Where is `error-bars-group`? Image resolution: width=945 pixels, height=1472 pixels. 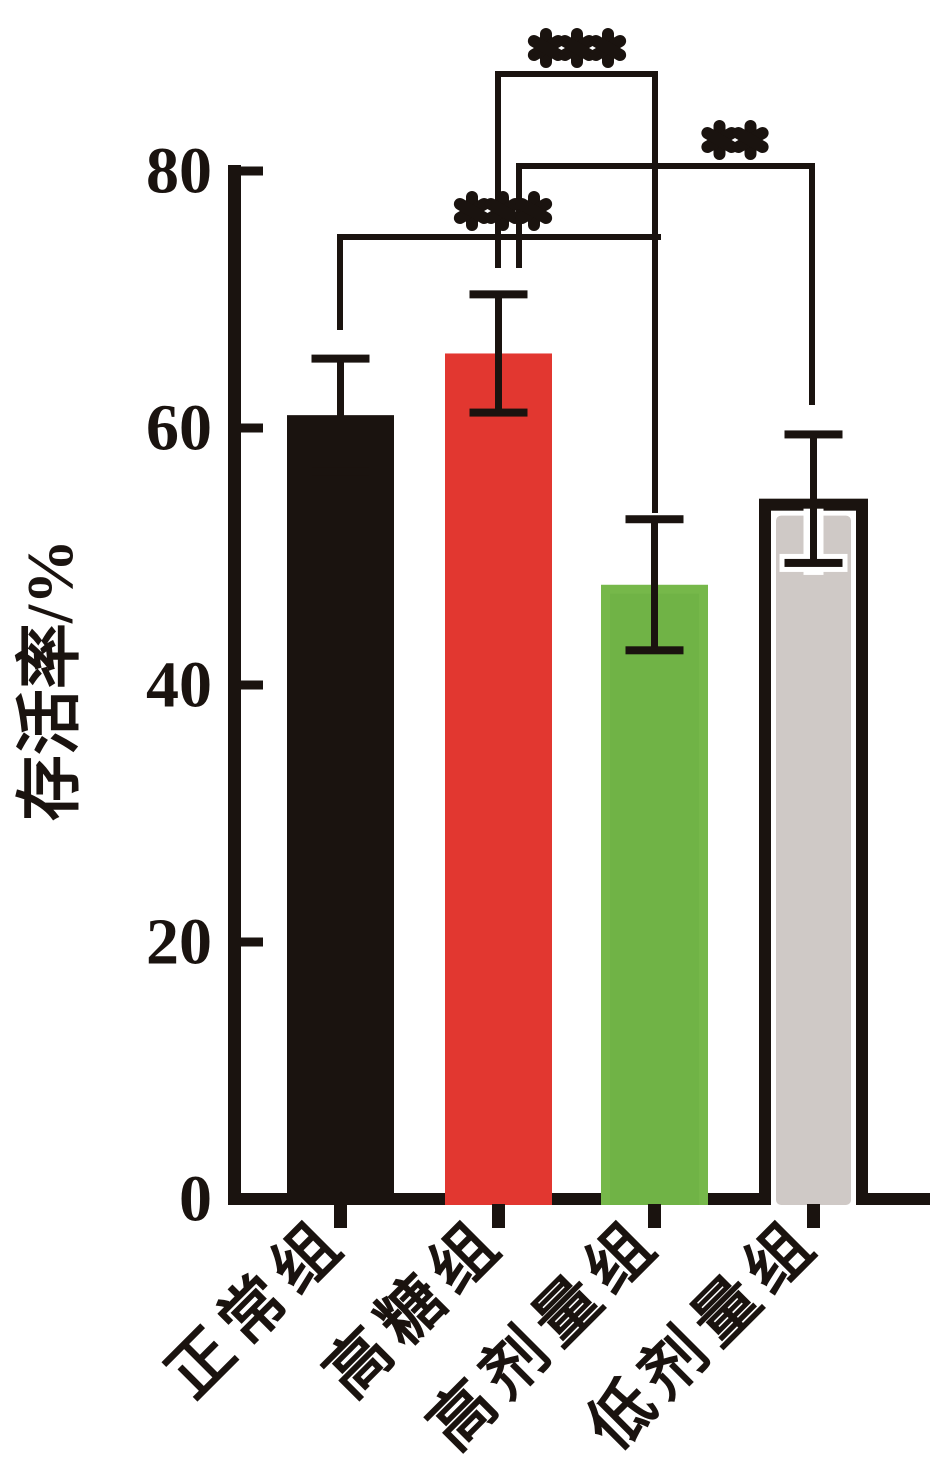
error-bars-group is located at coordinates (579, 472).